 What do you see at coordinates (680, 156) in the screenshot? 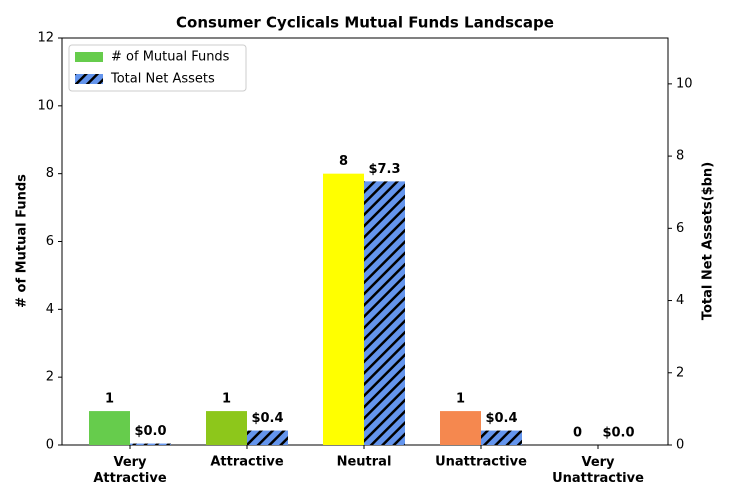
I see `y2-tick-label: 8` at bounding box center [680, 156].